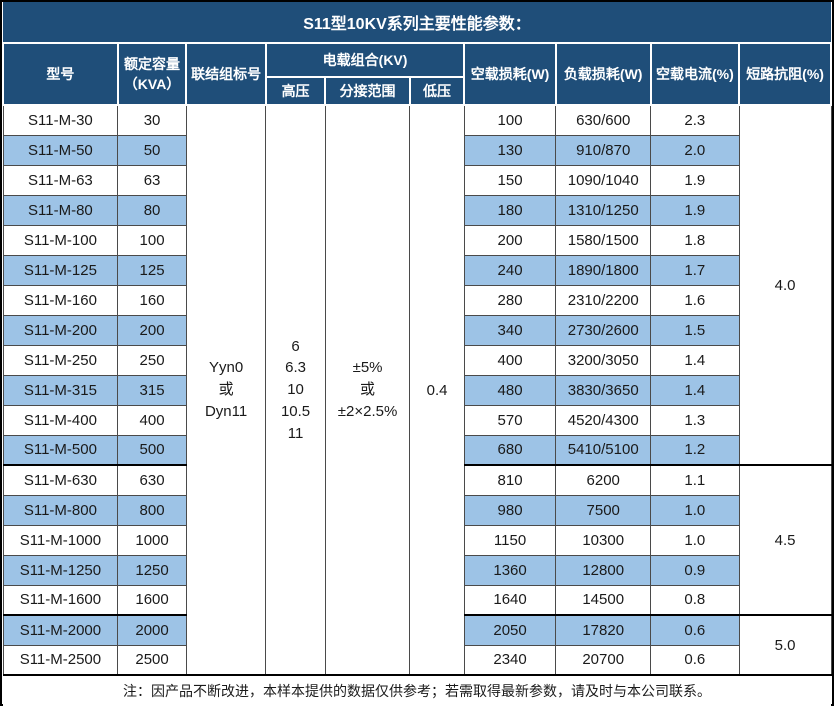 The height and width of the screenshot is (706, 834). What do you see at coordinates (695, 120) in the screenshot?
I see `noload-current-cell: 2.3` at bounding box center [695, 120].